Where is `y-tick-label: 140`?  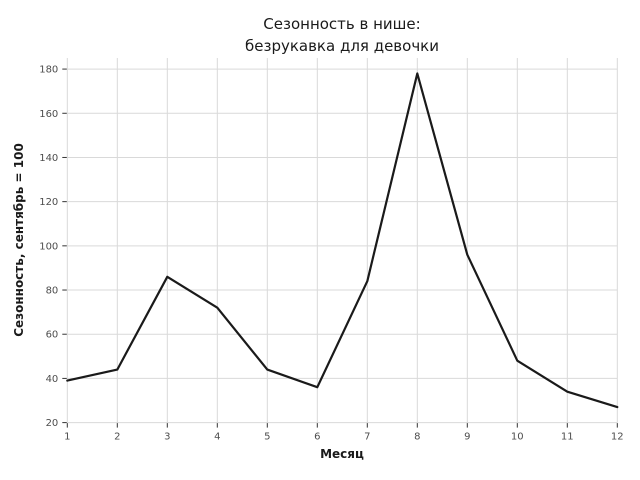
y-tick-label: 140 is located at coordinates (48, 158).